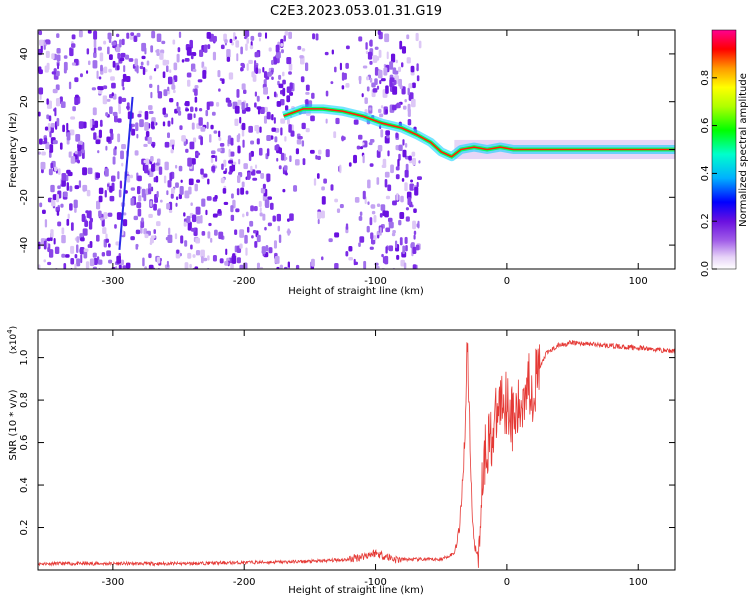 The width and height of the screenshot is (750, 600). What do you see at coordinates (507, 582) in the screenshot?
I see `snr-x-tick-label: 0` at bounding box center [507, 582].